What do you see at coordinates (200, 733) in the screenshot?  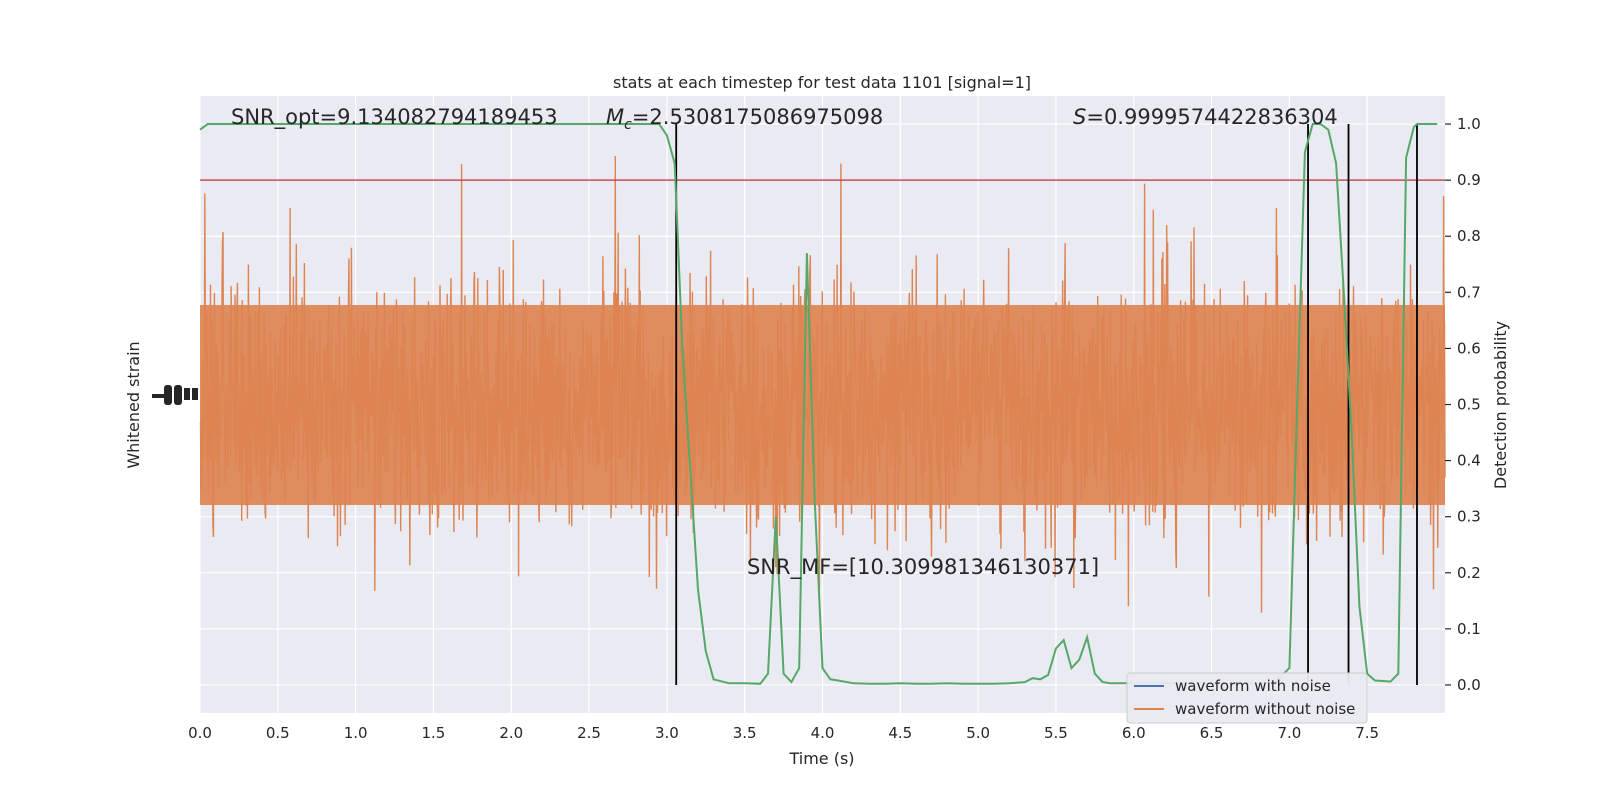 I see `x-tick-label: 0.0` at bounding box center [200, 733].